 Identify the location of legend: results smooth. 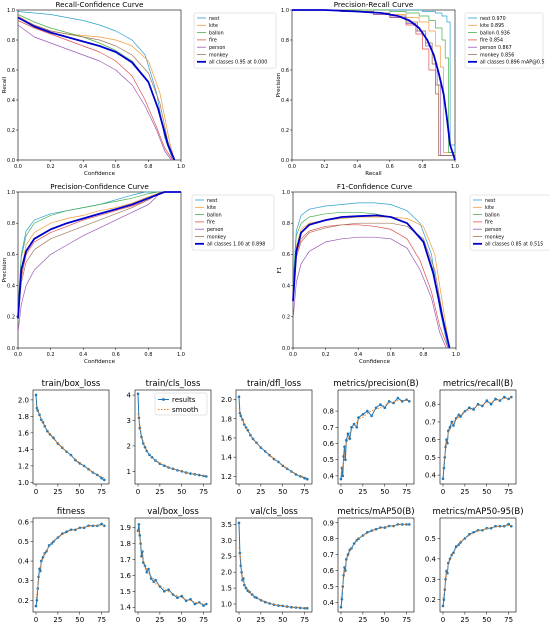
(181, 404).